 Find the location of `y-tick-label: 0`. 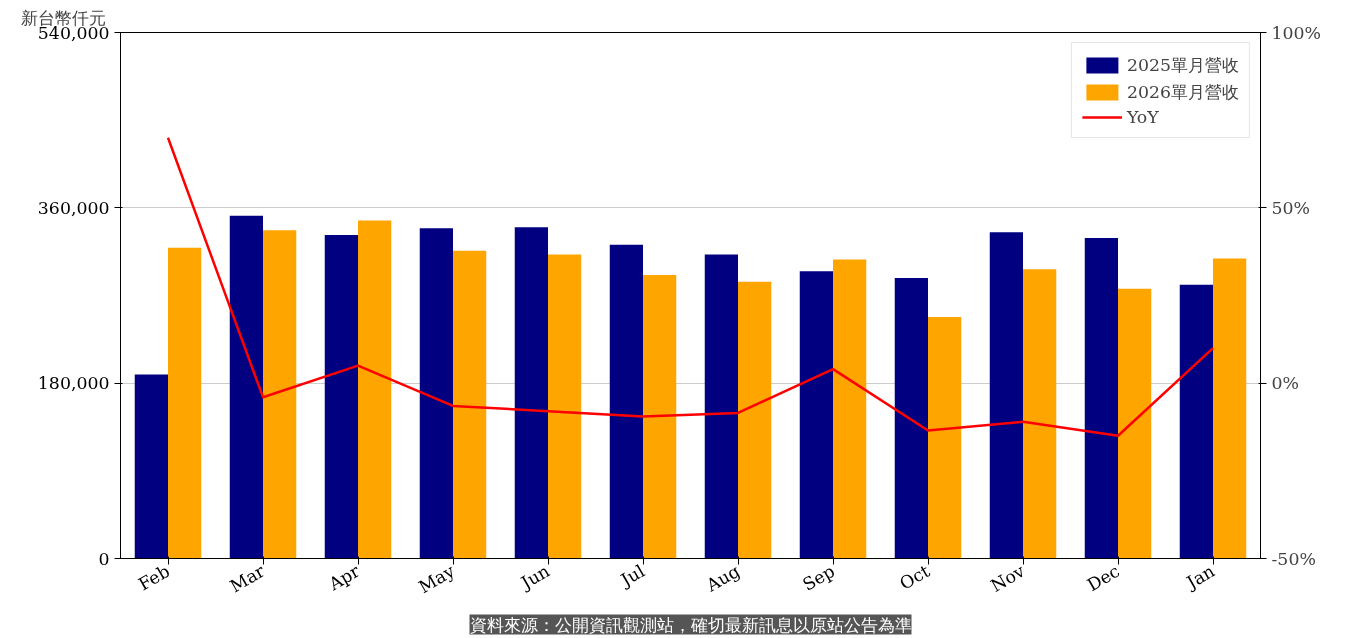

y-tick-label: 0 is located at coordinates (104, 558).